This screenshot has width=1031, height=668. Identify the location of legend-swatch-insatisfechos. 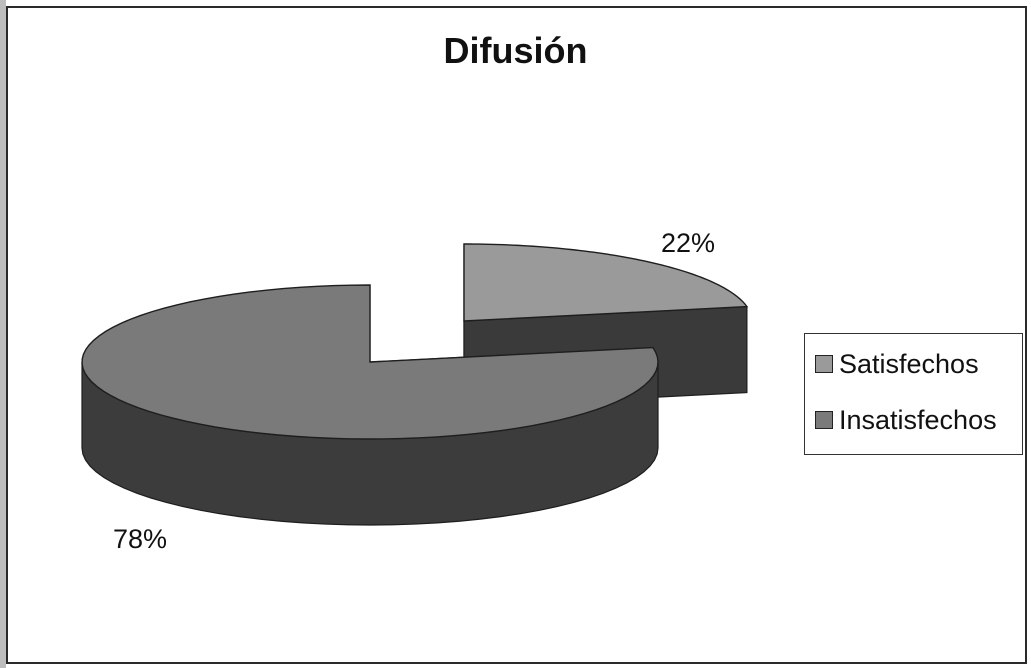
(824, 420).